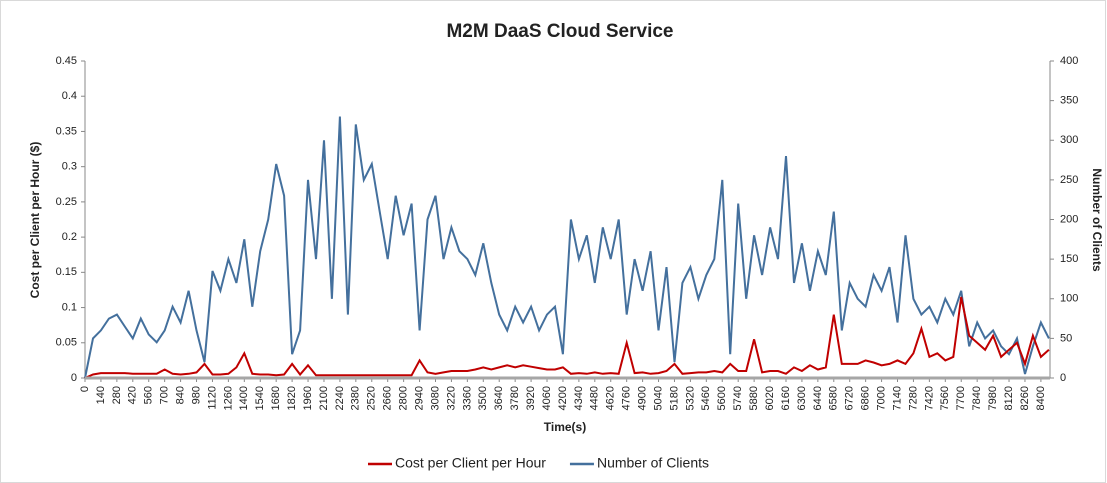 The image size is (1107, 483). What do you see at coordinates (770, 398) in the screenshot?
I see `x-tick-label: 6020` at bounding box center [770, 398].